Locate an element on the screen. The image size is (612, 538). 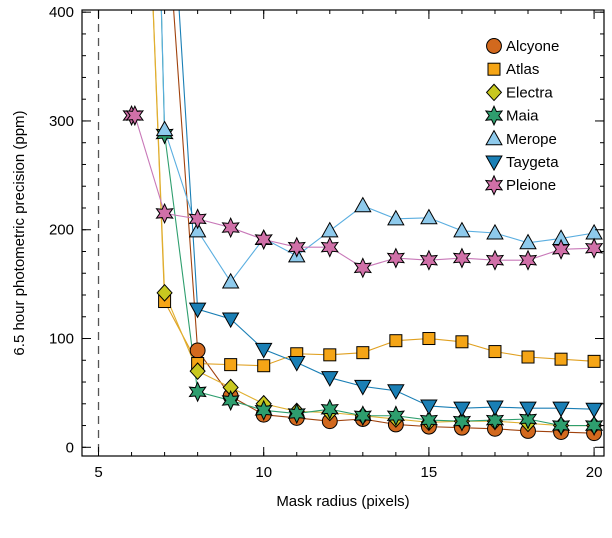
legend-label: Electra is located at coordinates (529, 92).